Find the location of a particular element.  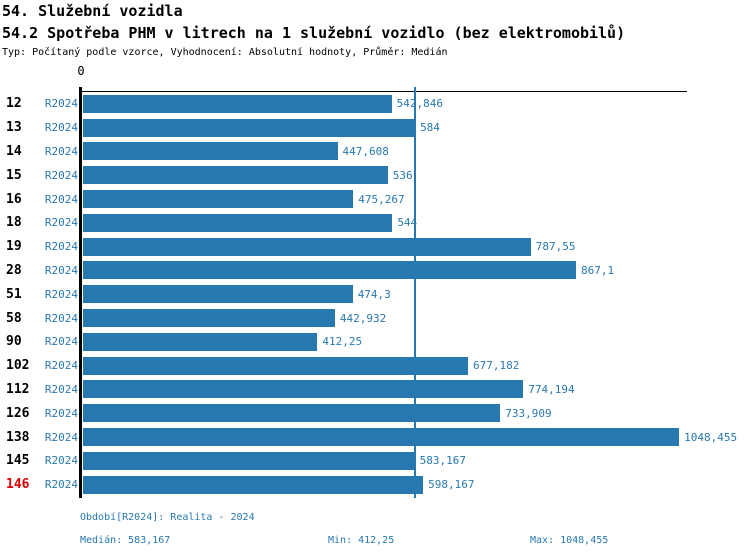

chart-row: 138 R2024 1048,455 is located at coordinates (375, 437).